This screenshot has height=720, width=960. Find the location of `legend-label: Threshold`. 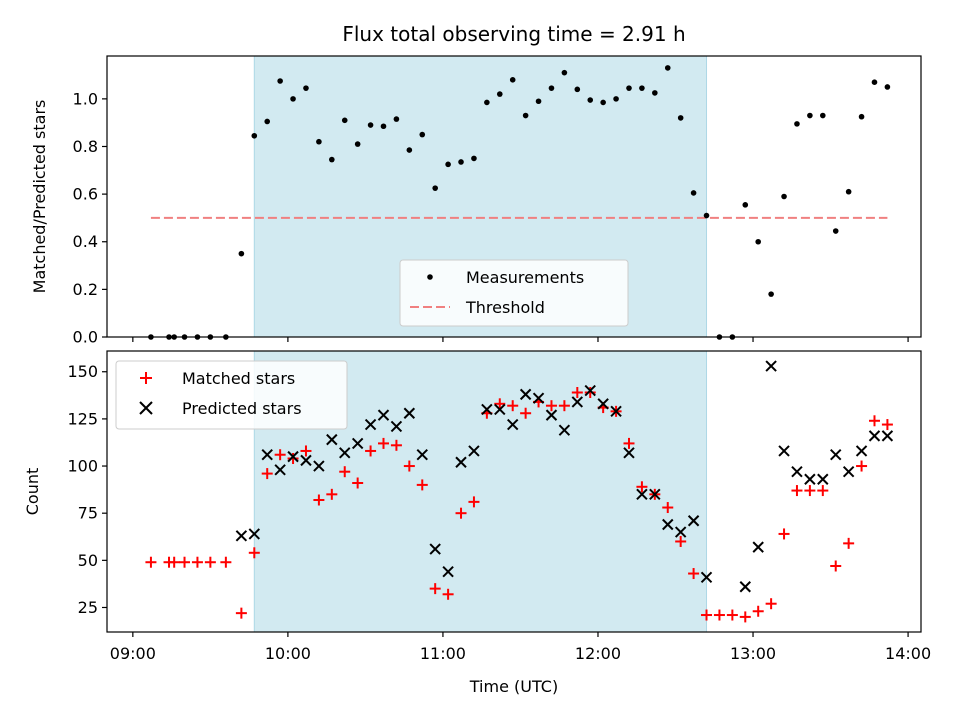

legend-label: Threshold is located at coordinates (505, 307).